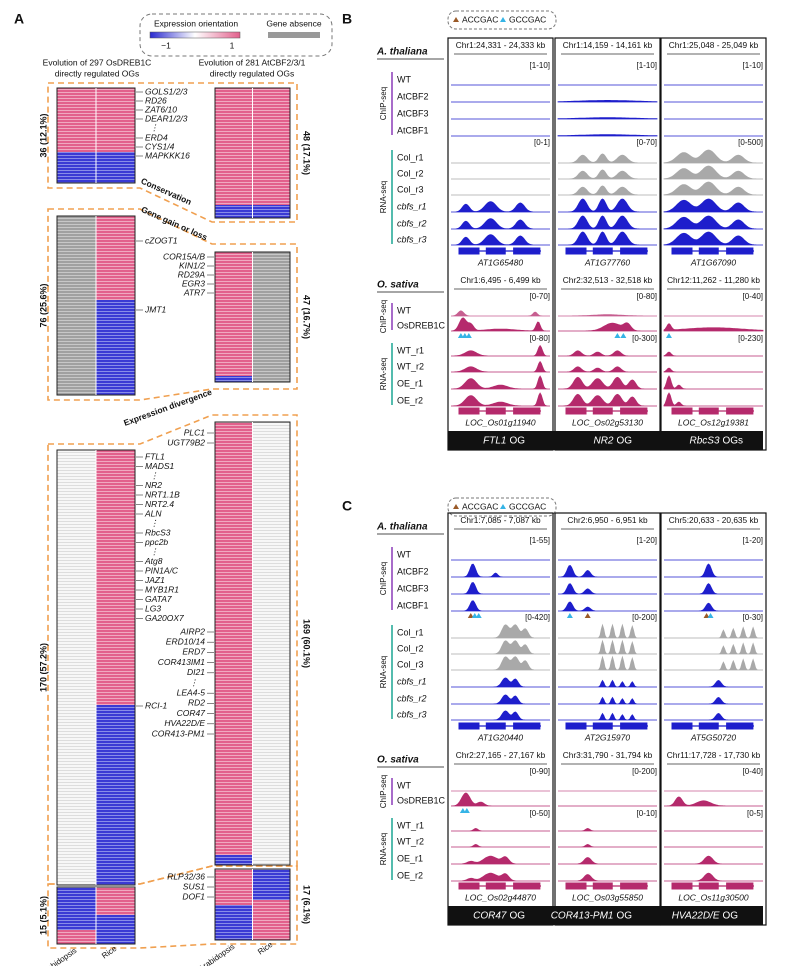 This screenshot has height=971, width=793. I want to click on gene-label: NR2, so click(153, 485).